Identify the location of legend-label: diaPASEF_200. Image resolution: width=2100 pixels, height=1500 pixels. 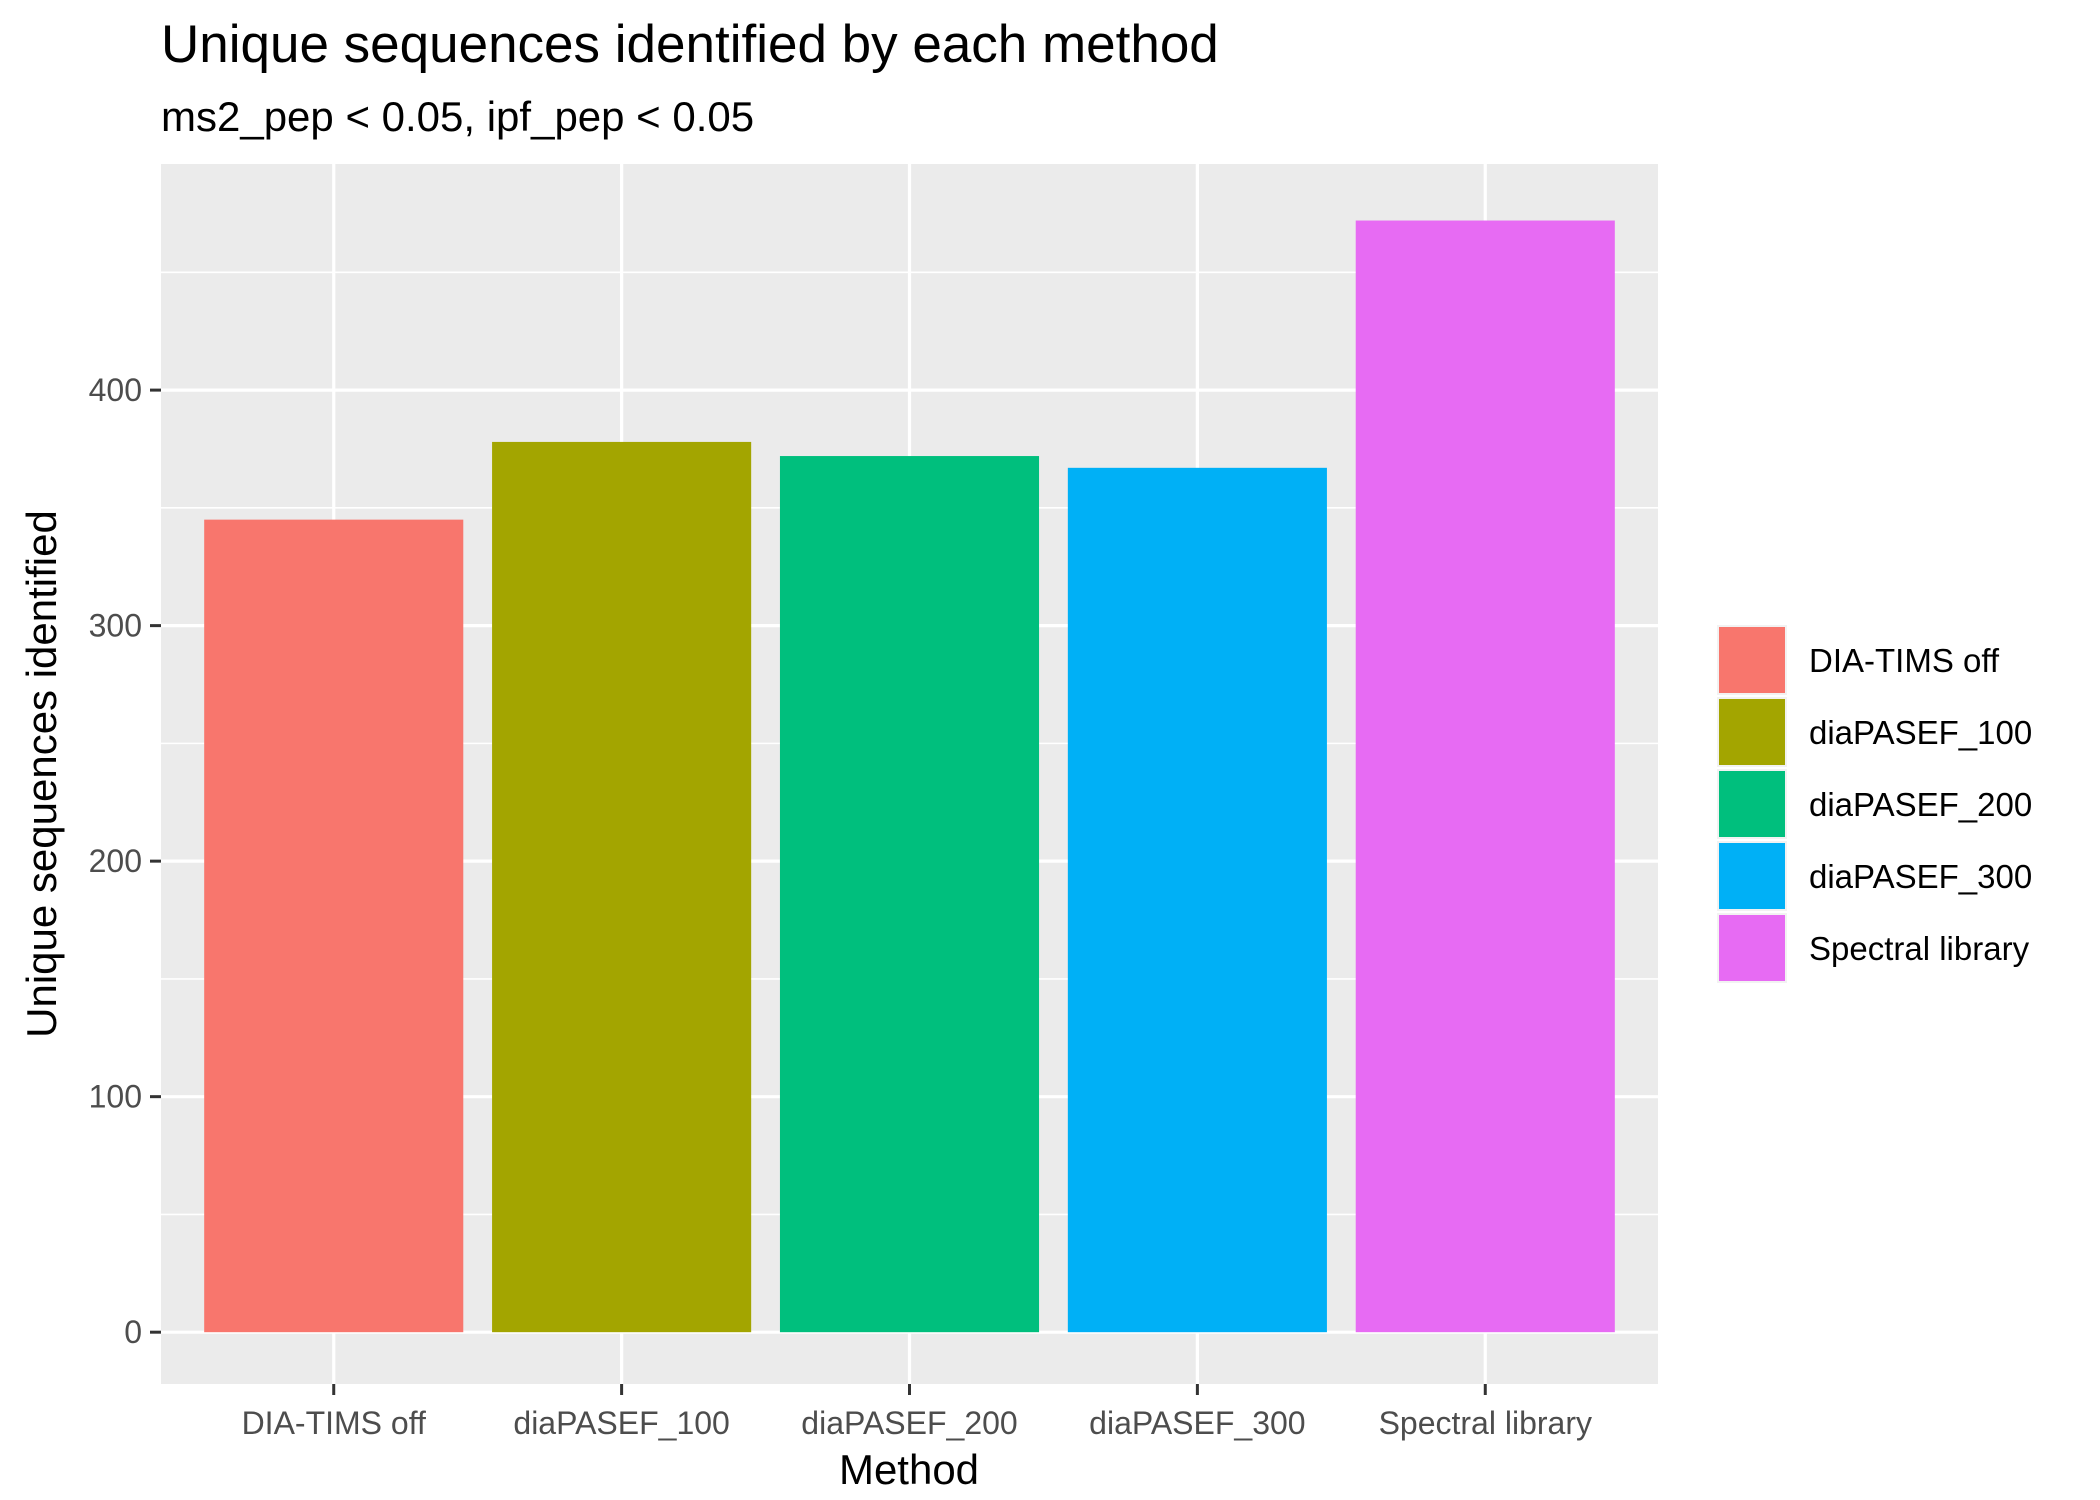
(1920, 804).